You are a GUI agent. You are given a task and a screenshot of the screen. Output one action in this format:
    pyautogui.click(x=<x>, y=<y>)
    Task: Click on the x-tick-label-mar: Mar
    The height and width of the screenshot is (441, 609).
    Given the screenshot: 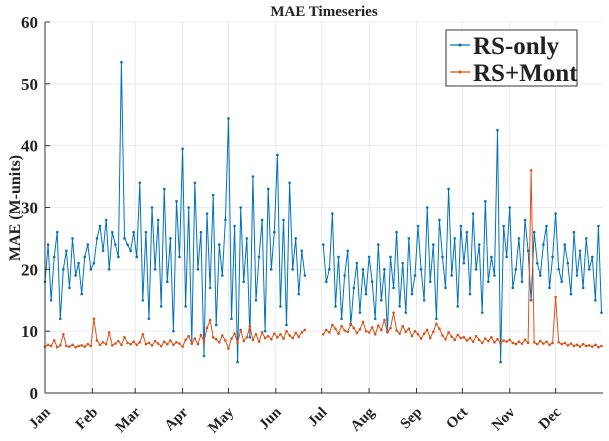 What is the action you would take?
    pyautogui.click(x=129, y=420)
    